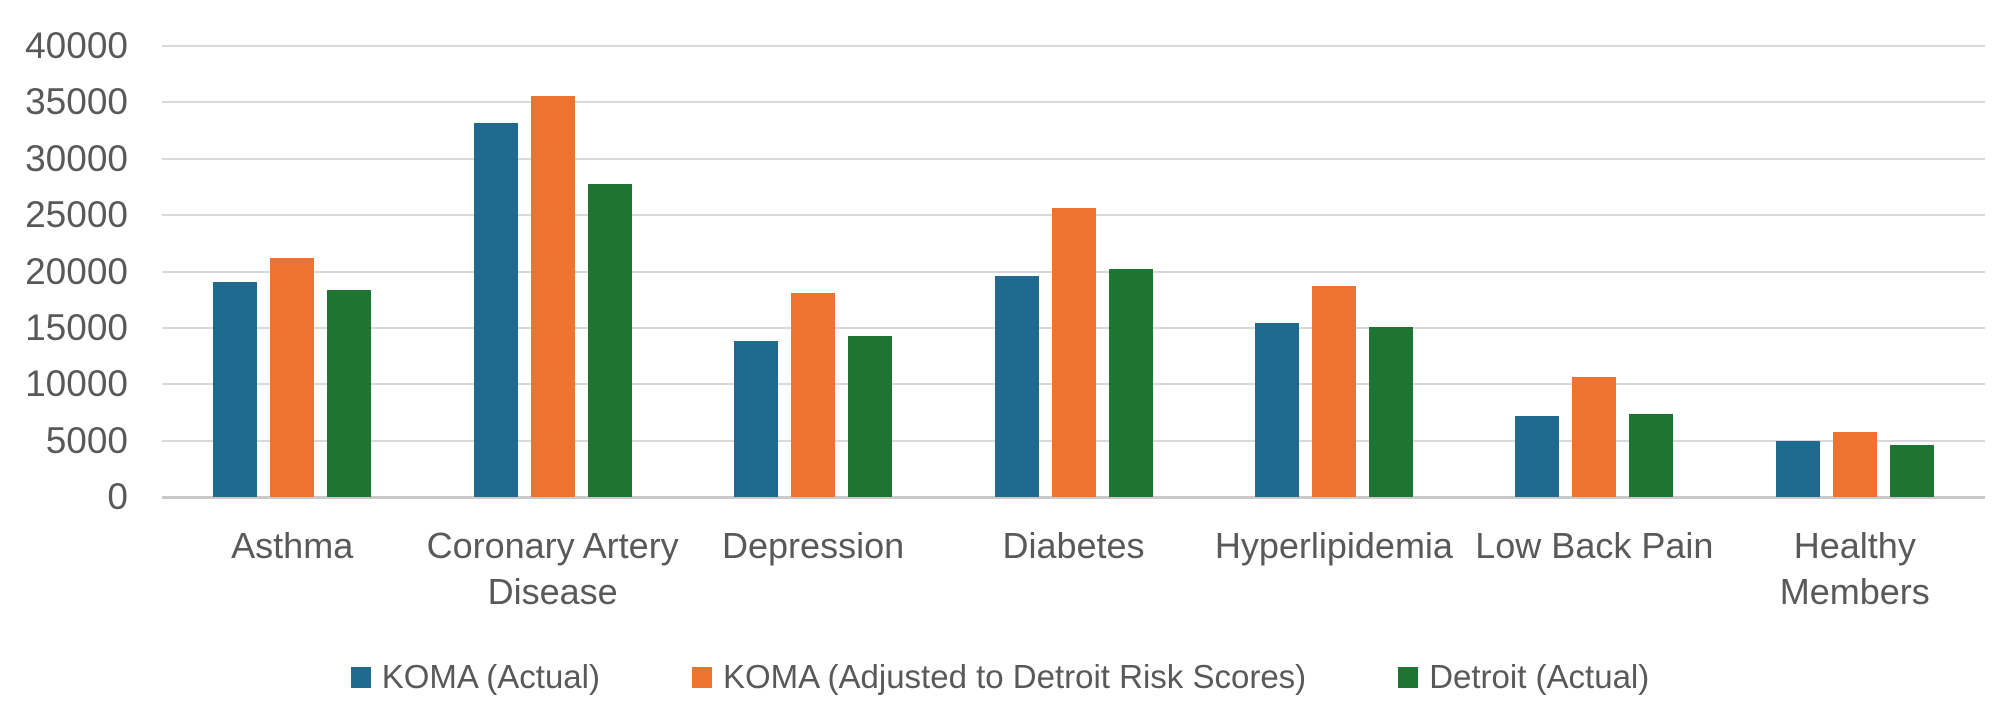 This screenshot has height=717, width=2000. Describe the element at coordinates (1539, 676) in the screenshot. I see `legend-label: Detroit (Actual)` at that location.